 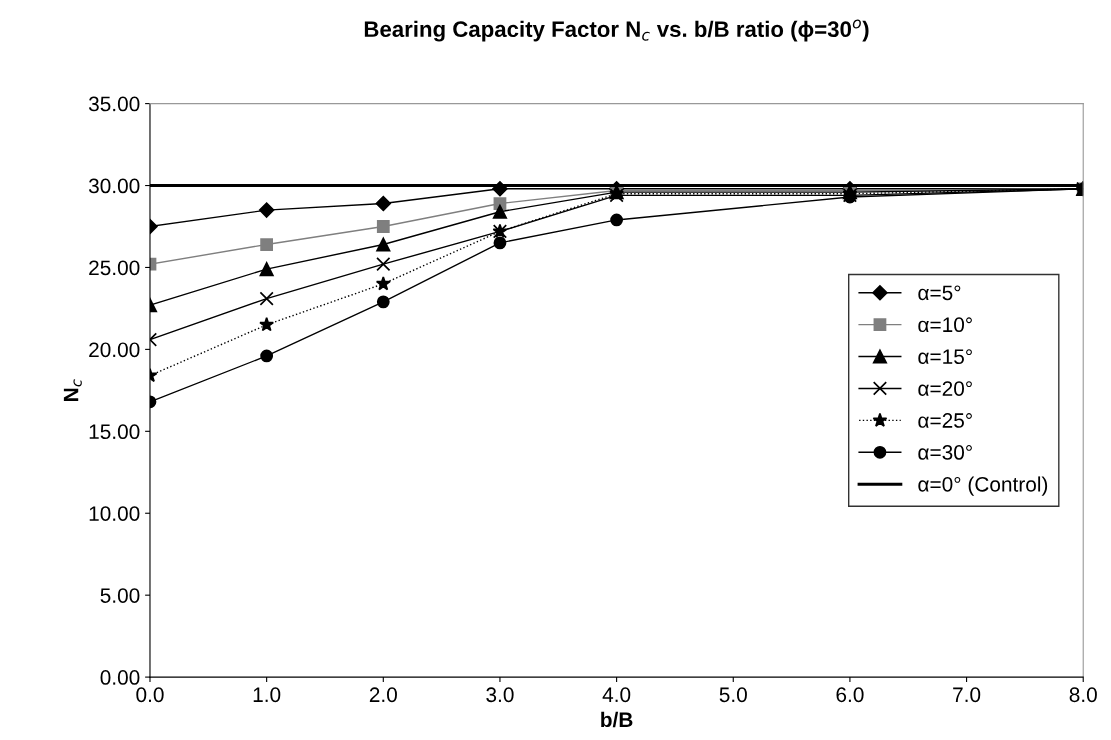 What do you see at coordinates (120, 595) in the screenshot?
I see `y-tick-label: 5.00` at bounding box center [120, 595].